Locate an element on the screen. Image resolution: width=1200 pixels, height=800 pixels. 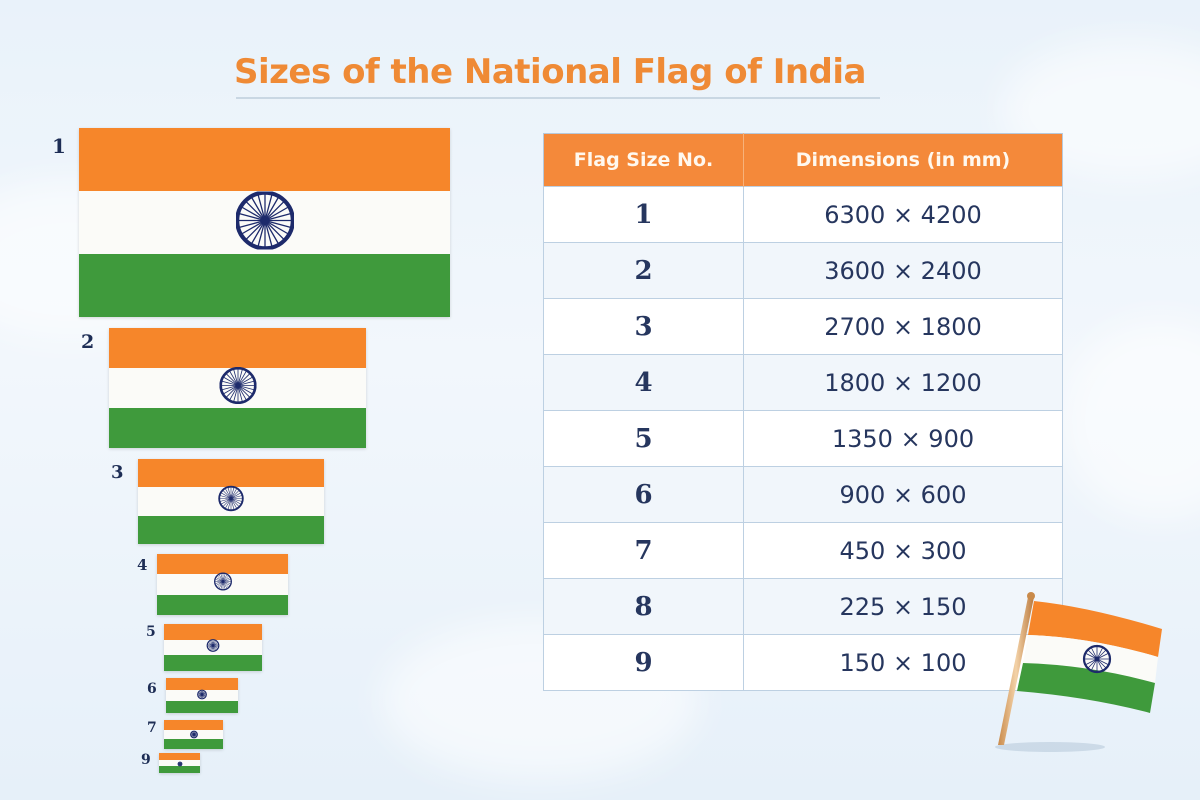
dimensions-cell: 150 × 100 is located at coordinates (903, 662).